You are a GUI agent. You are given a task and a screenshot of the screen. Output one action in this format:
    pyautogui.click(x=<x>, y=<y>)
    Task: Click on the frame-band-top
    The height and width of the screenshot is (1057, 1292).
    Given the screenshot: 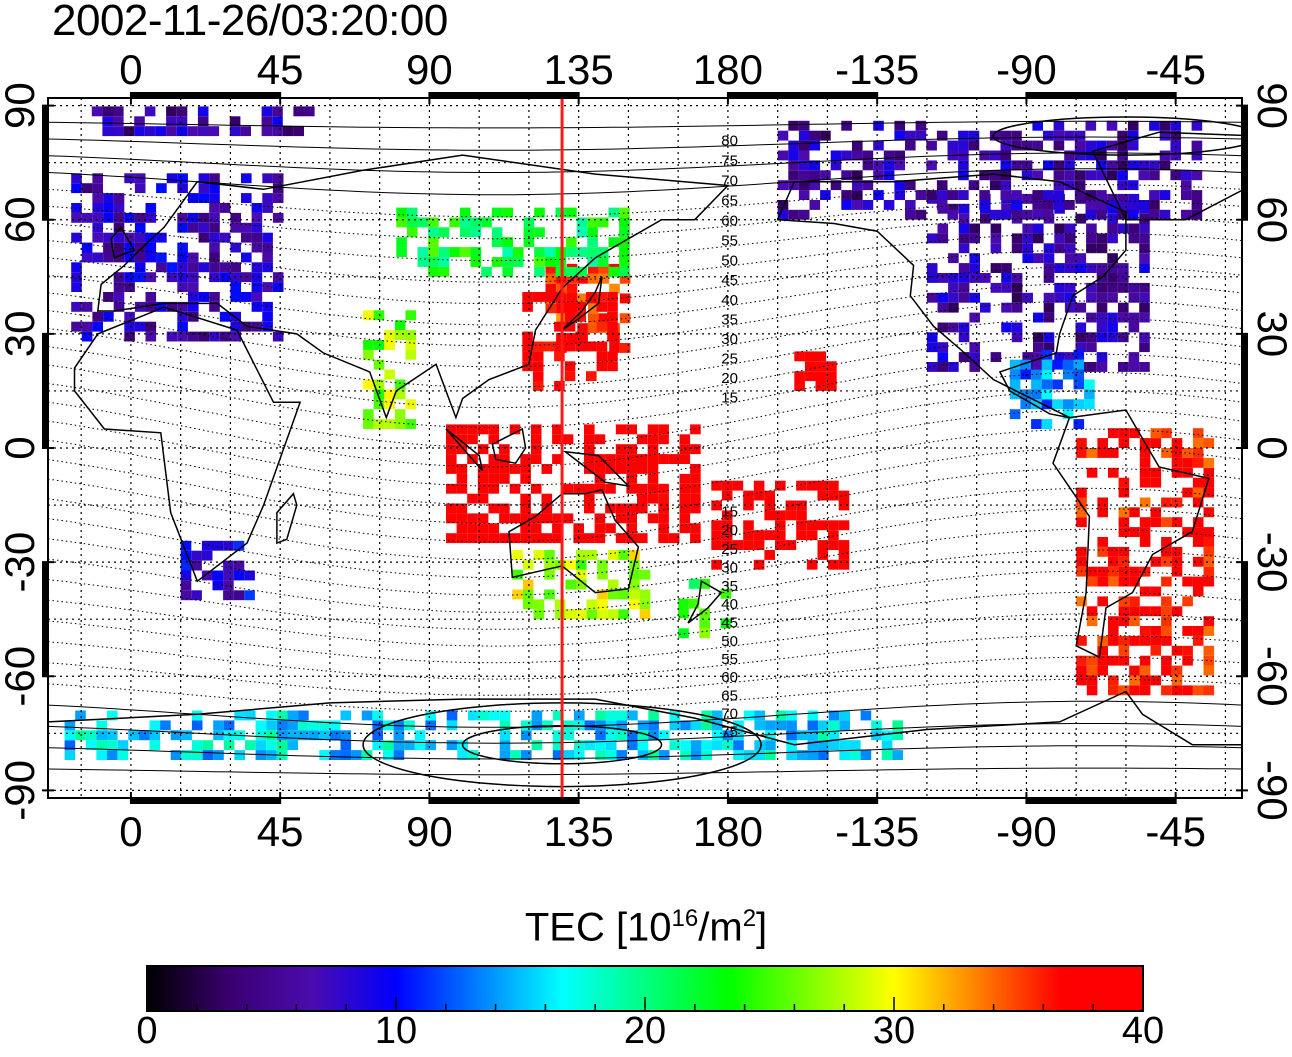 What is the action you would take?
    pyautogui.click(x=802, y=95)
    